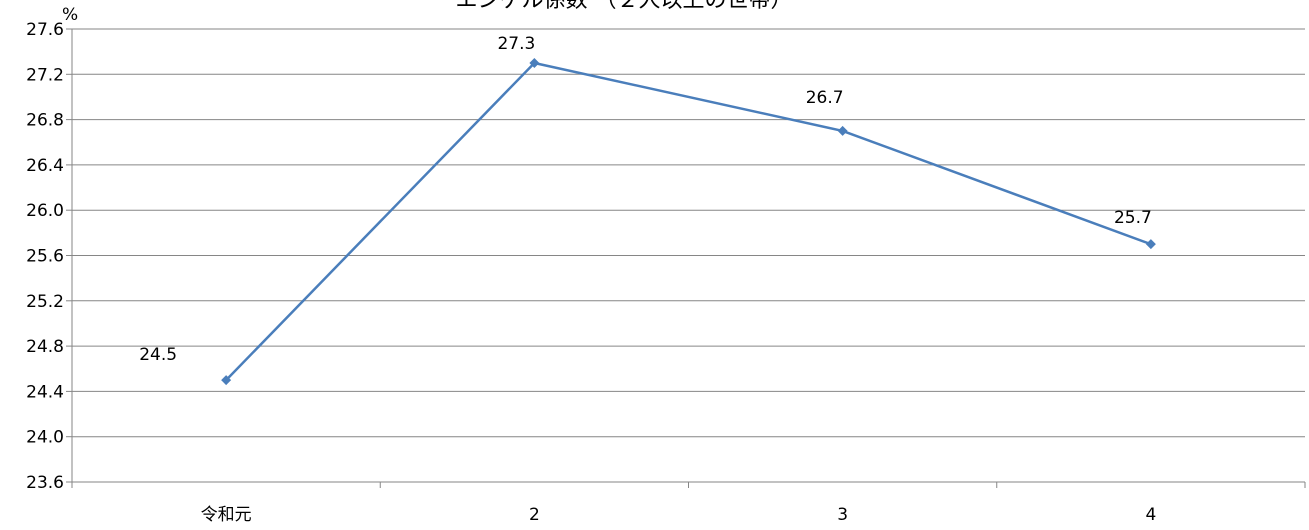 The image size is (1309, 530). Describe the element at coordinates (516, 44) in the screenshot. I see `data-label: 27.3` at that location.